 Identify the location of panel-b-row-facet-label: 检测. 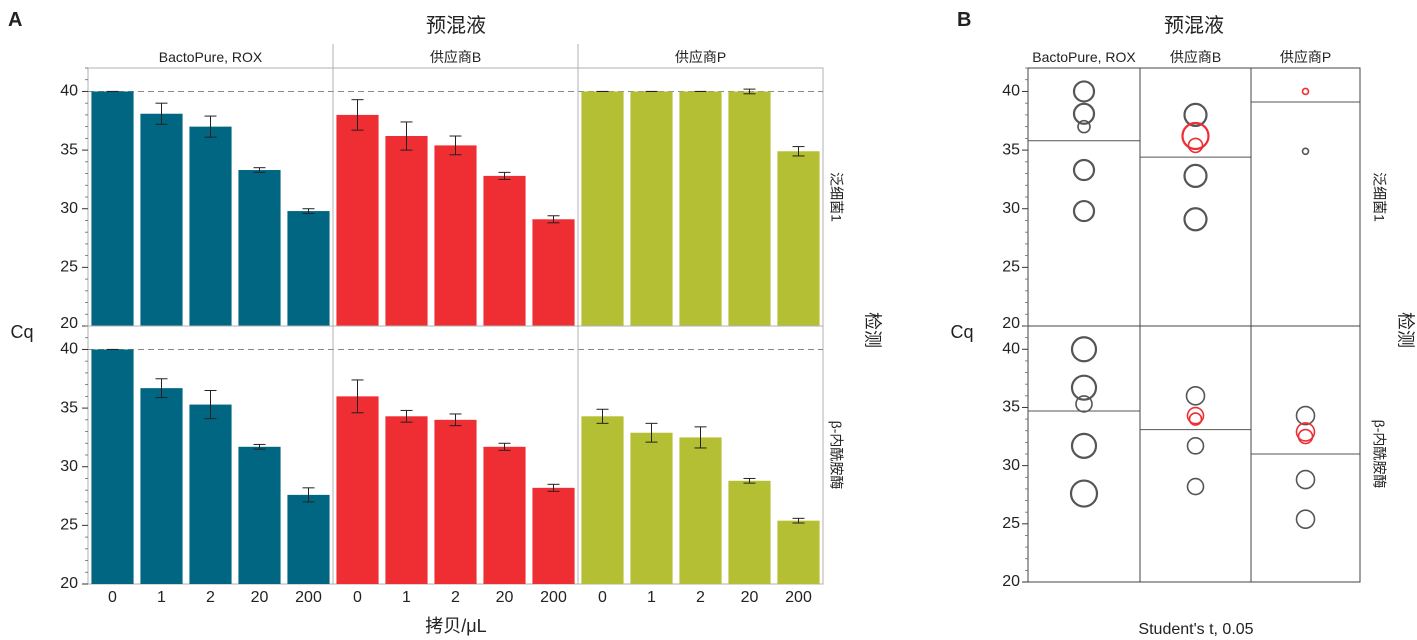
(1405, 330).